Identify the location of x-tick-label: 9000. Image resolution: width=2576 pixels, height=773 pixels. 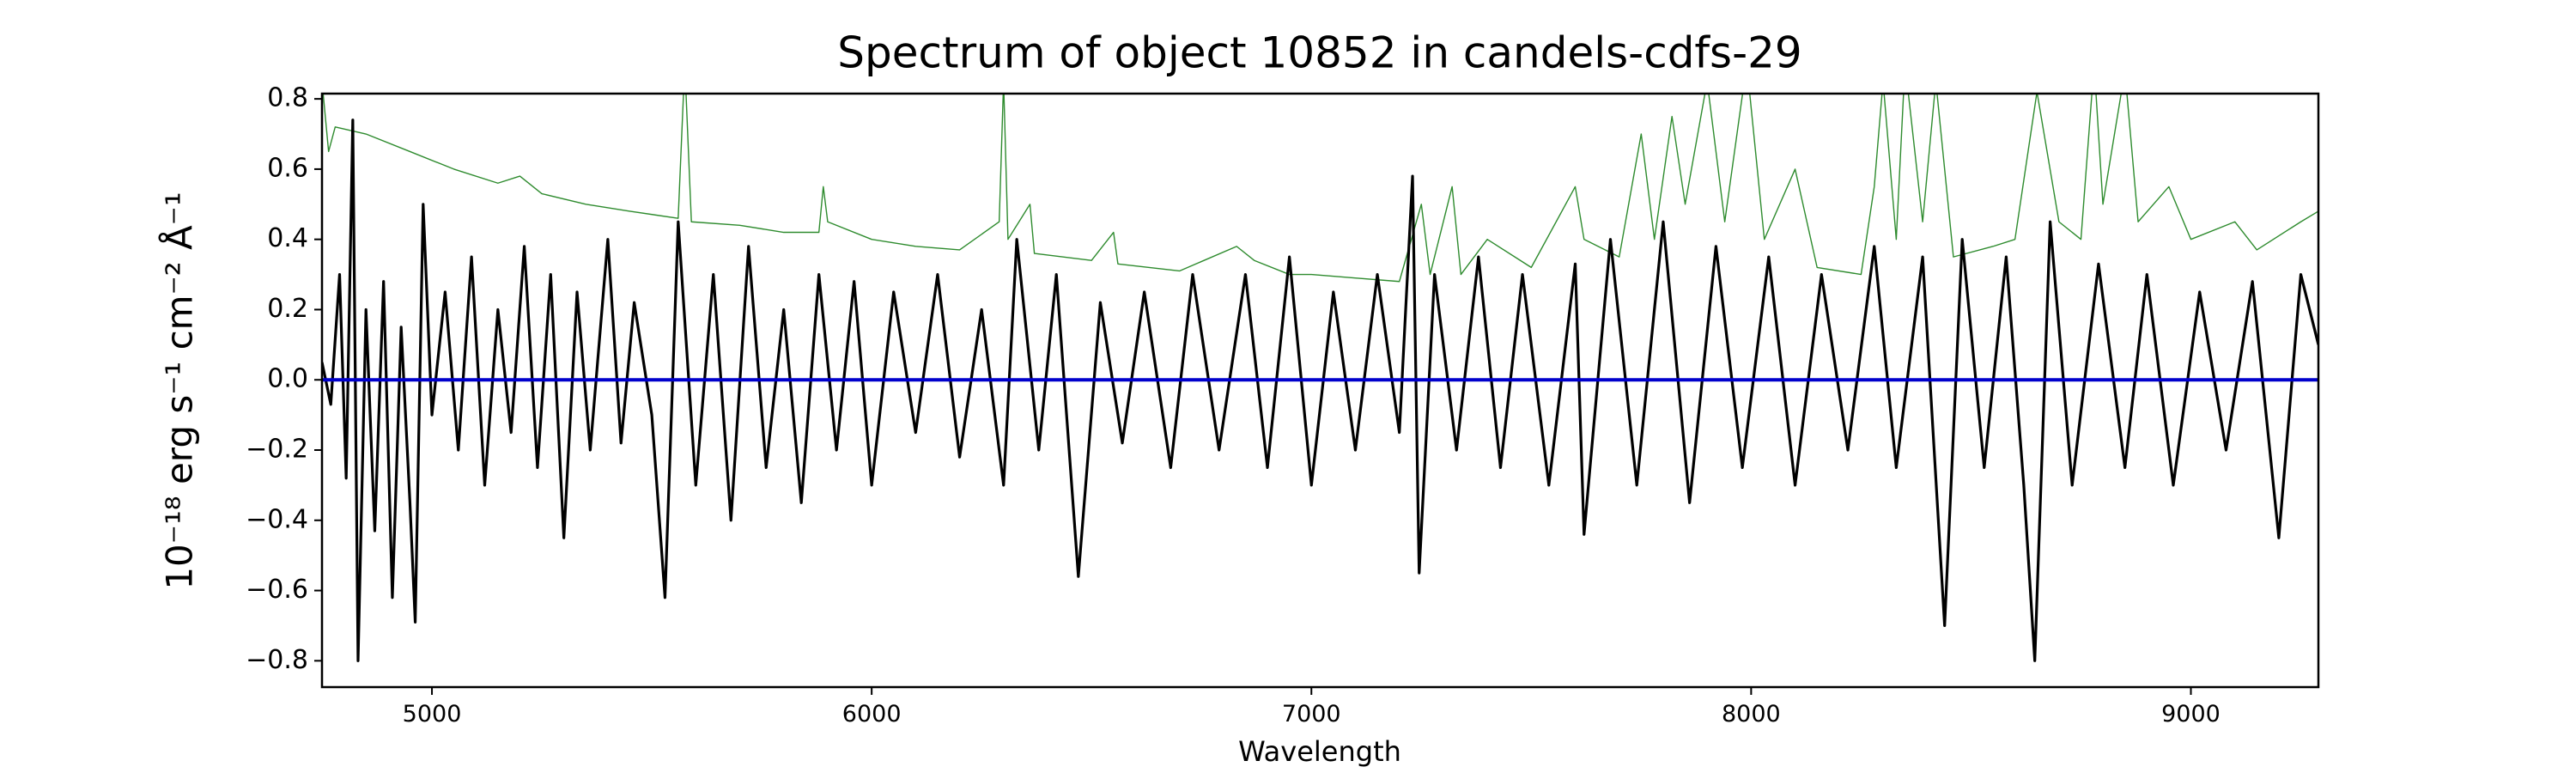
(2191, 714).